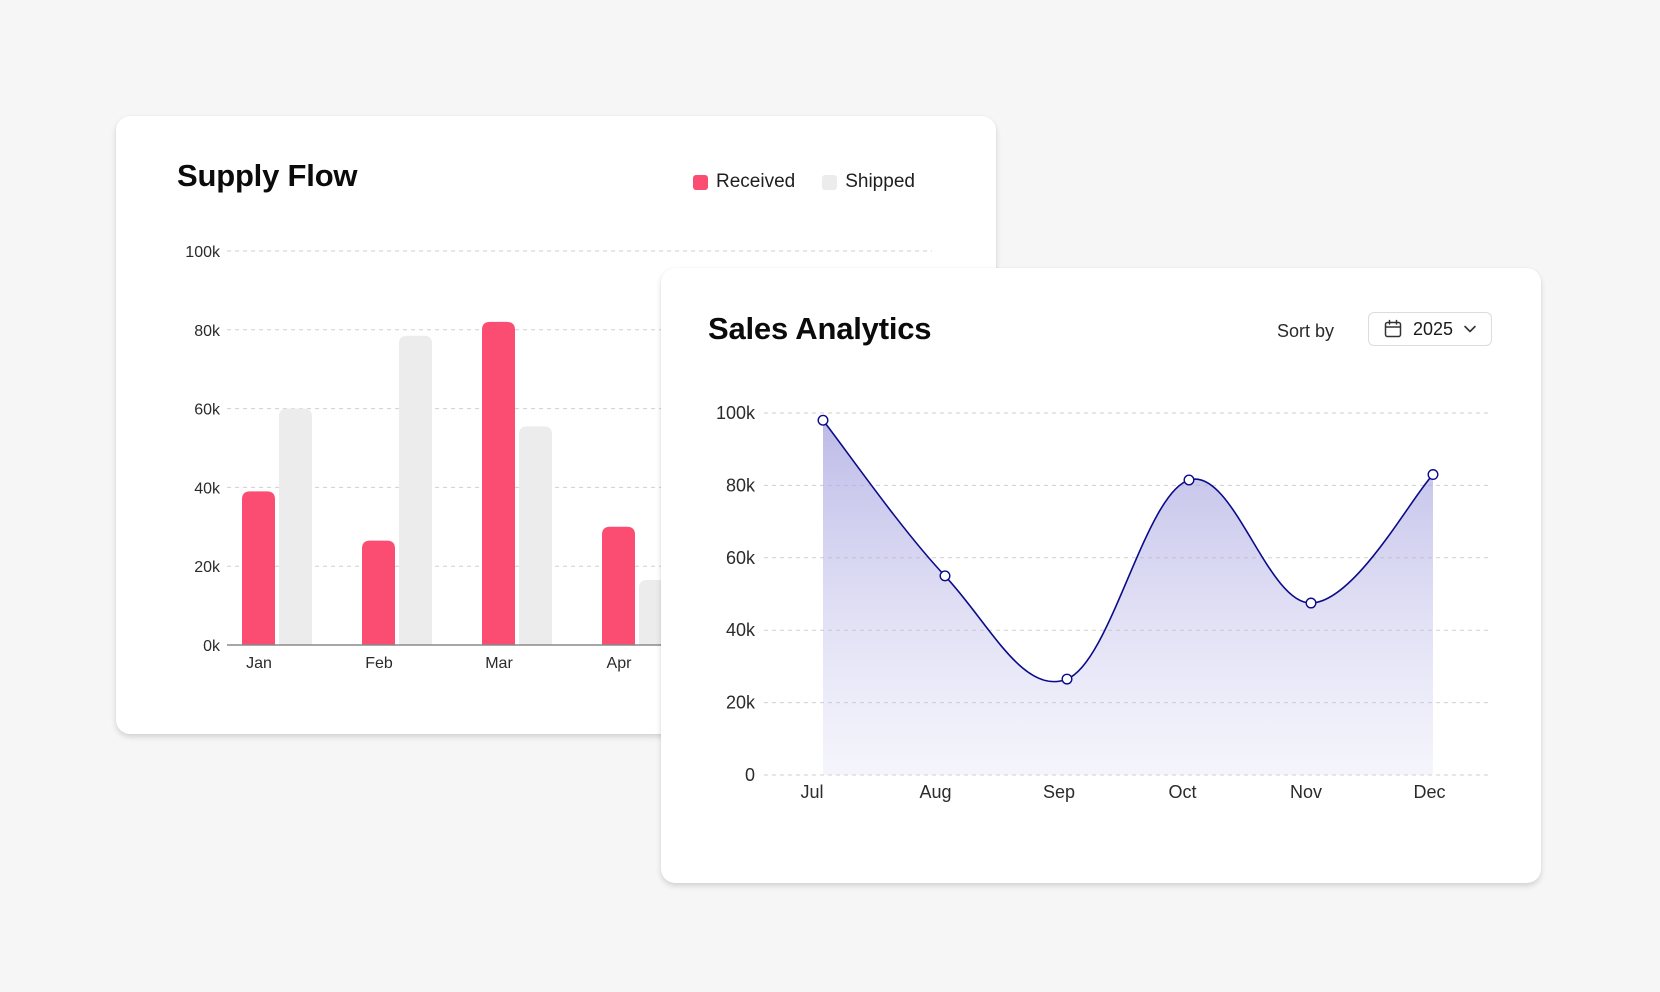 This screenshot has width=1660, height=992. I want to click on legend-label-shipped: Shipped, so click(880, 181).